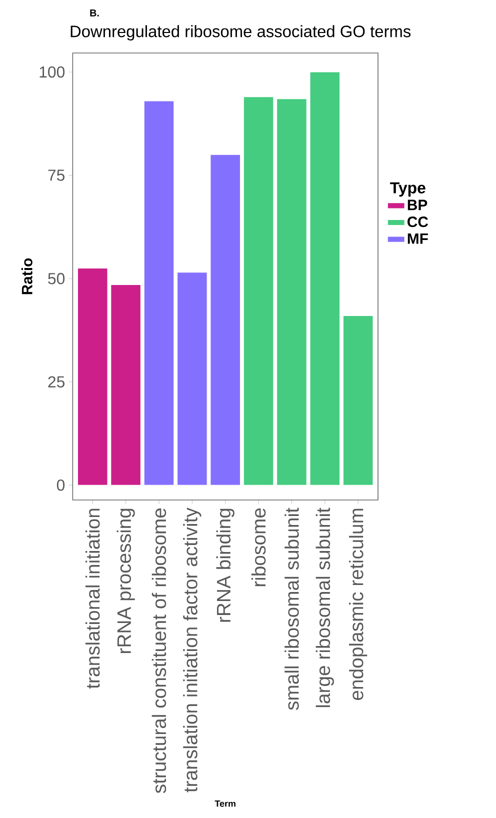 This screenshot has height=818, width=496. Describe the element at coordinates (159, 651) in the screenshot. I see `x-tick-label: structural constituent of ribosome` at that location.